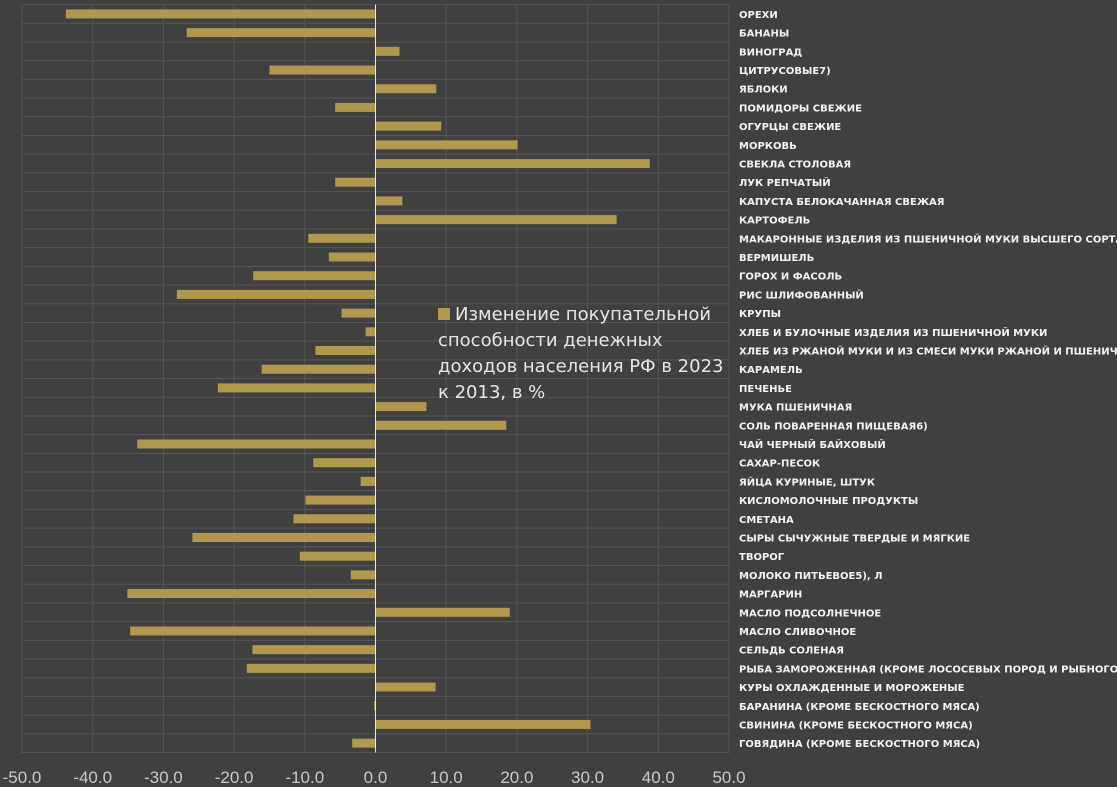 Image resolution: width=1117 pixels, height=787 pixels. Describe the element at coordinates (795, 165) in the screenshot. I see `category-label: СВЕКЛА СТОЛОВАЯ` at that location.